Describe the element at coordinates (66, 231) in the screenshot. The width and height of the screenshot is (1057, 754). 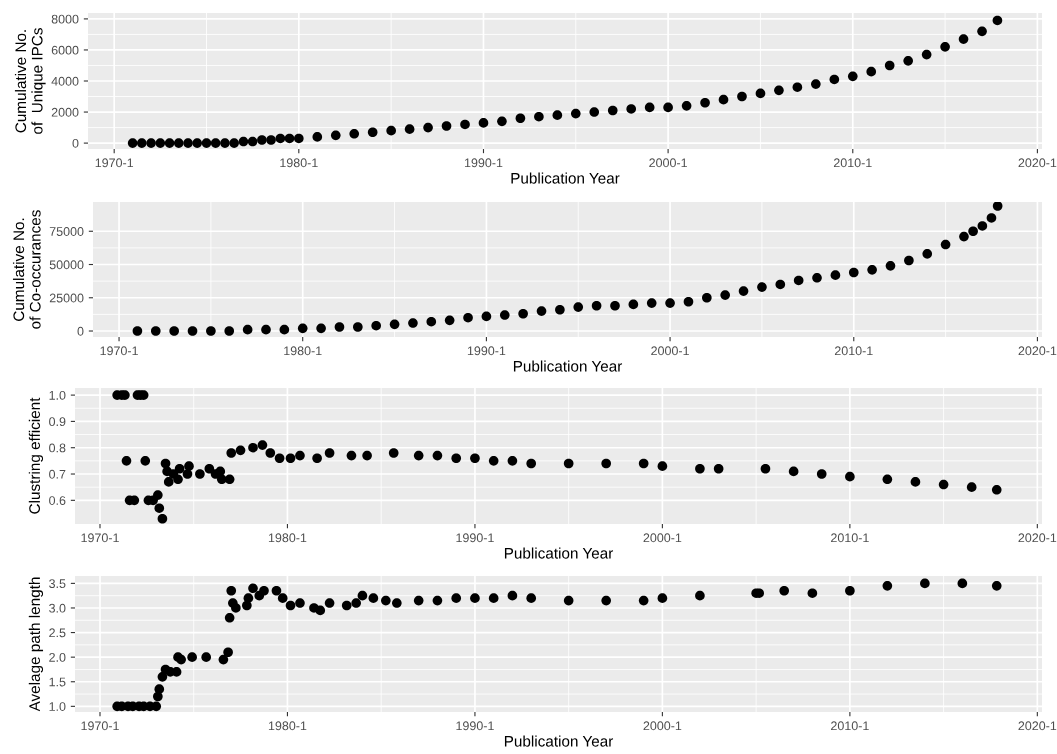
I see `y-tick-label: 75000` at that location.